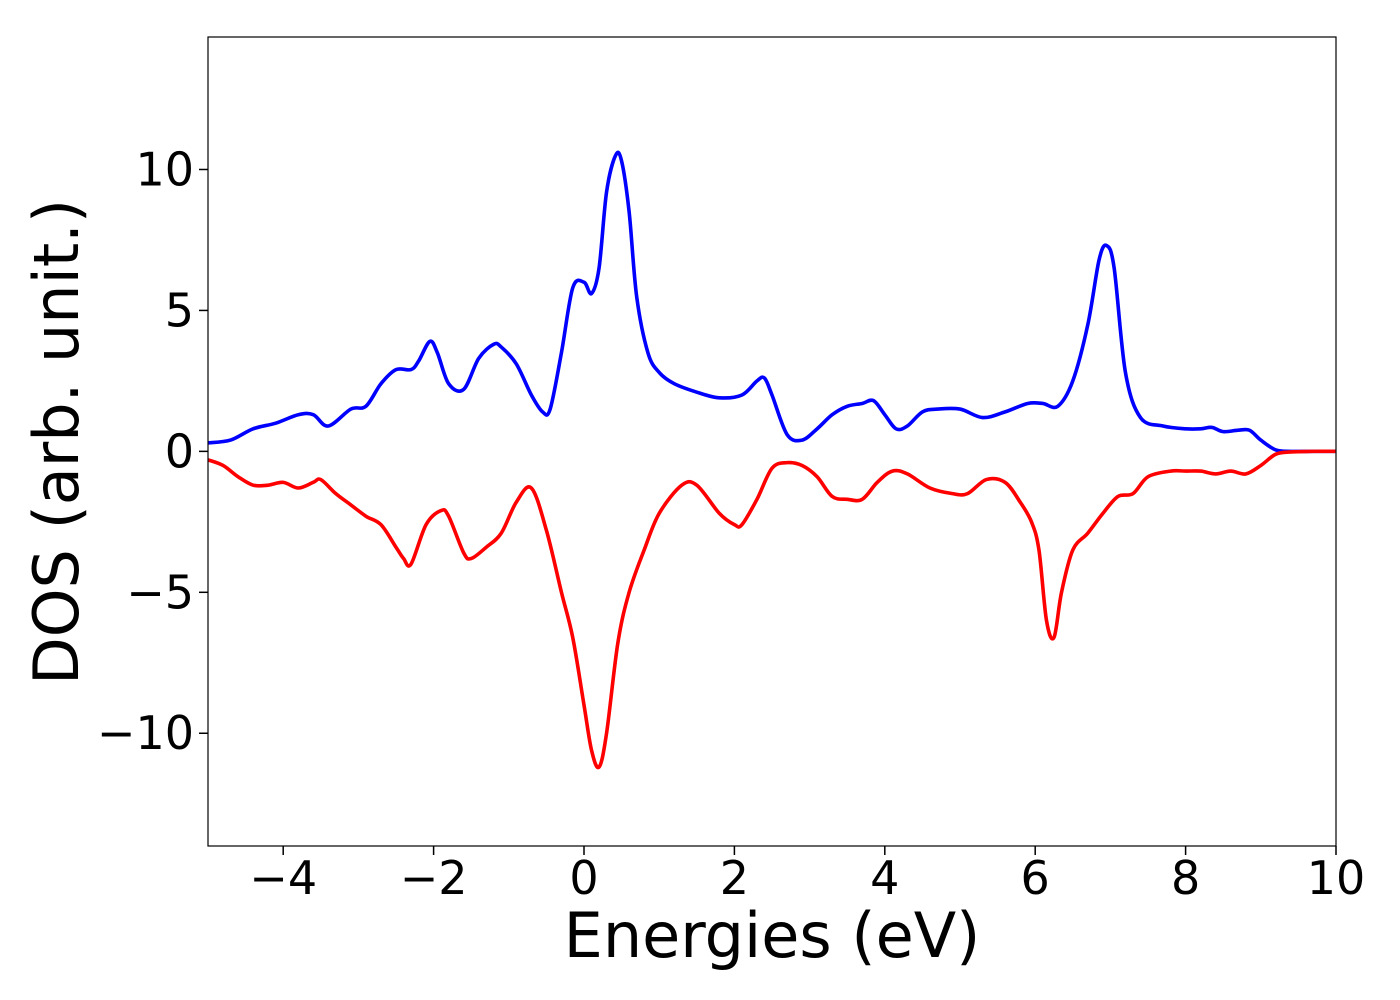 The image size is (1400, 1000). I want to click on x-tick-label: −4, so click(283, 878).